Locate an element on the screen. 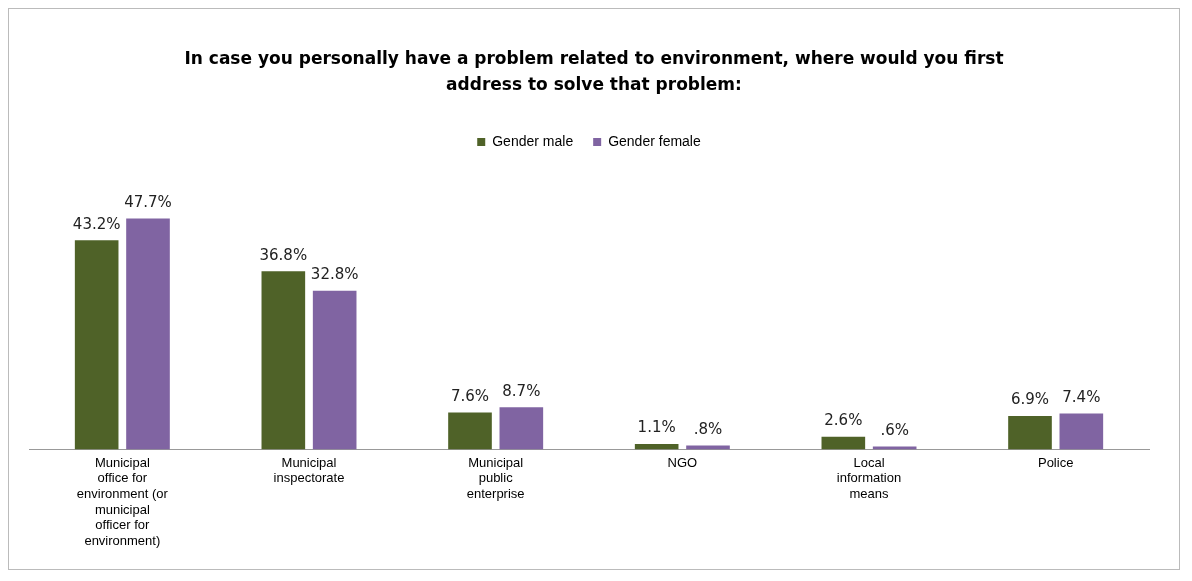  data-label: 36.8% is located at coordinates (283, 254).